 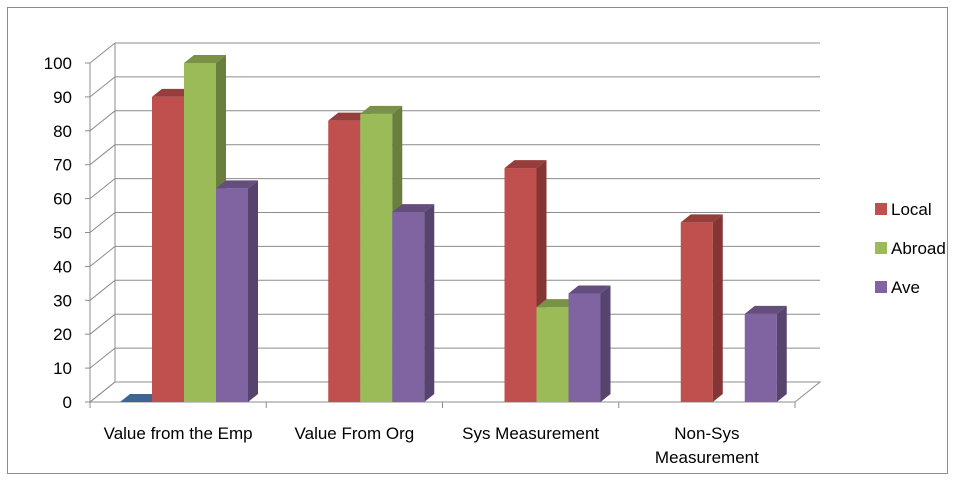 I want to click on legend-item-abroad: Abroad, so click(x=910, y=248).